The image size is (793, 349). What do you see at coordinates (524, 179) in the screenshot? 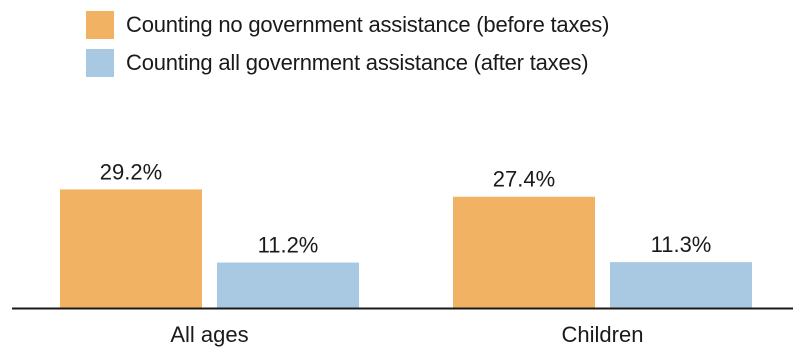
I see `data-label-1-0: 27.4%` at bounding box center [524, 179].